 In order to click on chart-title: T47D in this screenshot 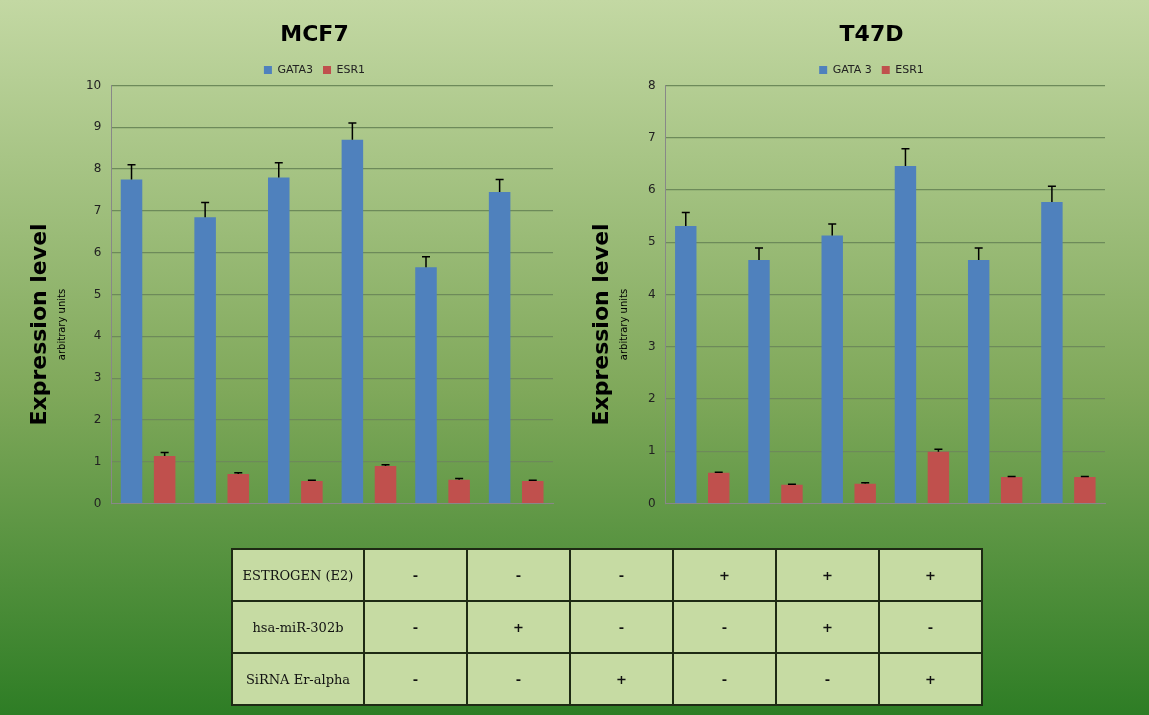, I will do `click(871, 33)`.